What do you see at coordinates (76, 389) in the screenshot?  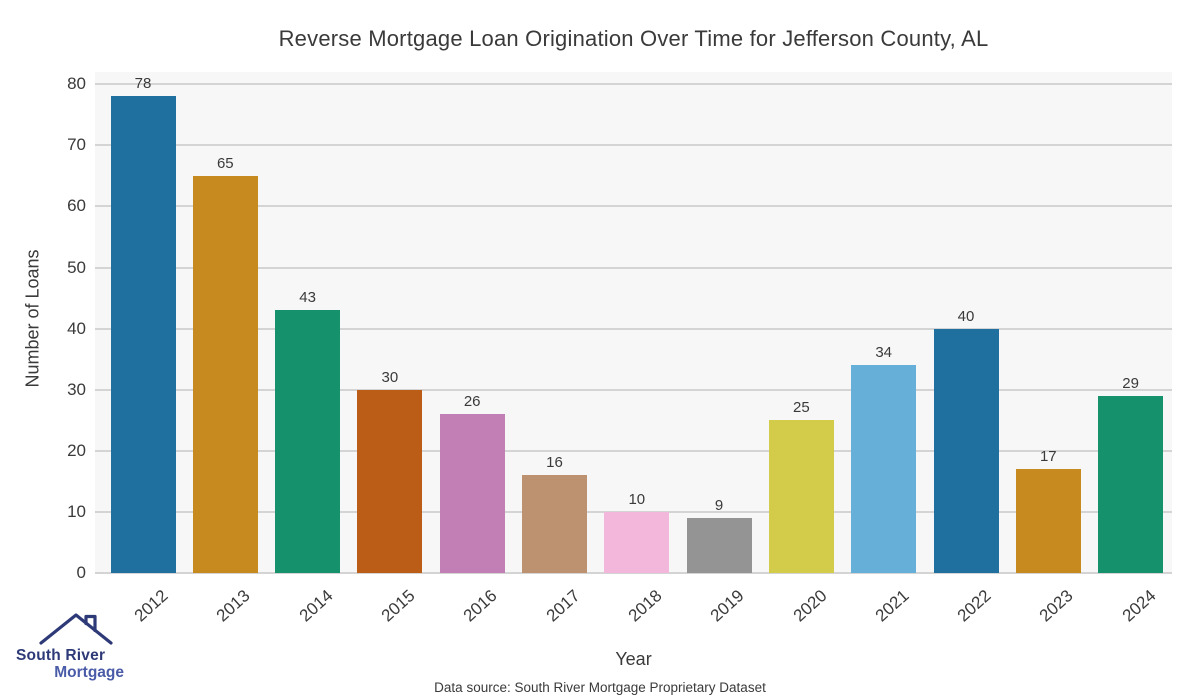 I see `y-tick-label-30: 30` at bounding box center [76, 389].